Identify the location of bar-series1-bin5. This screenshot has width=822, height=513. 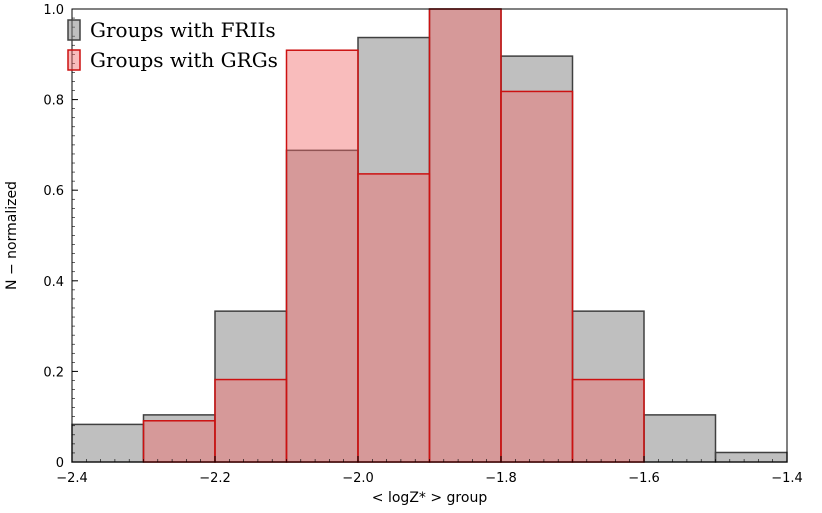
(394, 249).